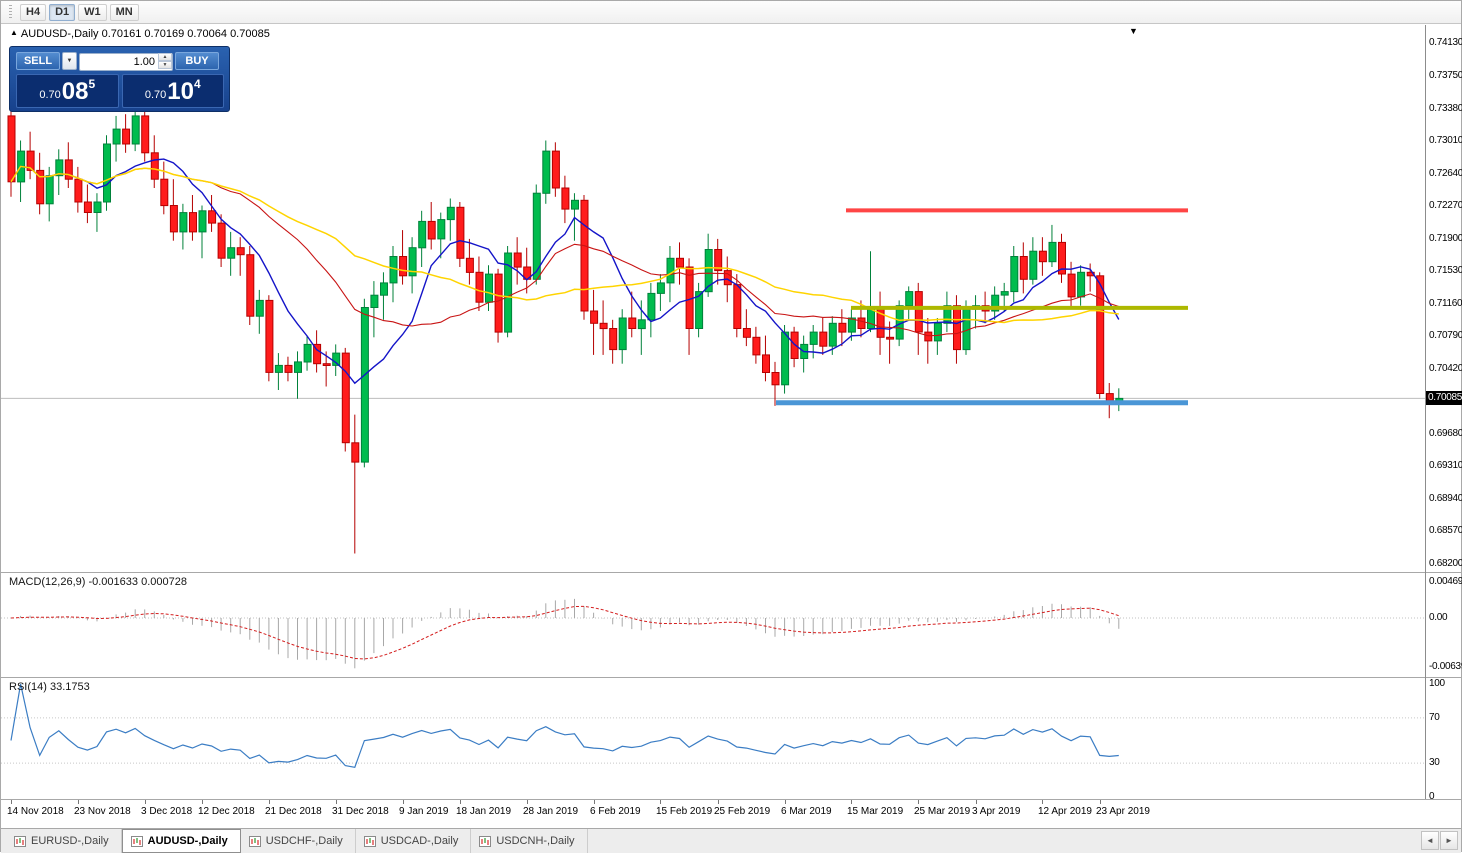 This screenshot has width=1462, height=853. What do you see at coordinates (197, 61) in the screenshot?
I see `buy-button: BUY` at bounding box center [197, 61].